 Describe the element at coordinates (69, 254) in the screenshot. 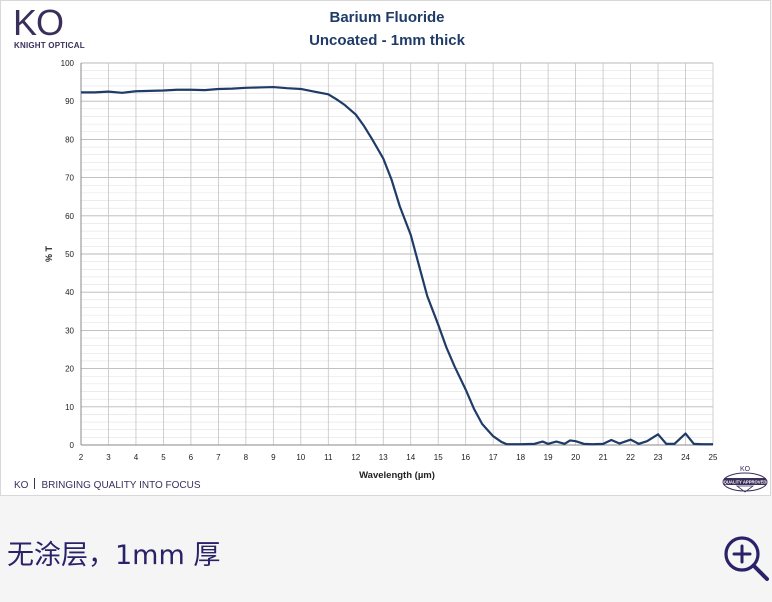

I see `y-tick-label: 50` at that location.